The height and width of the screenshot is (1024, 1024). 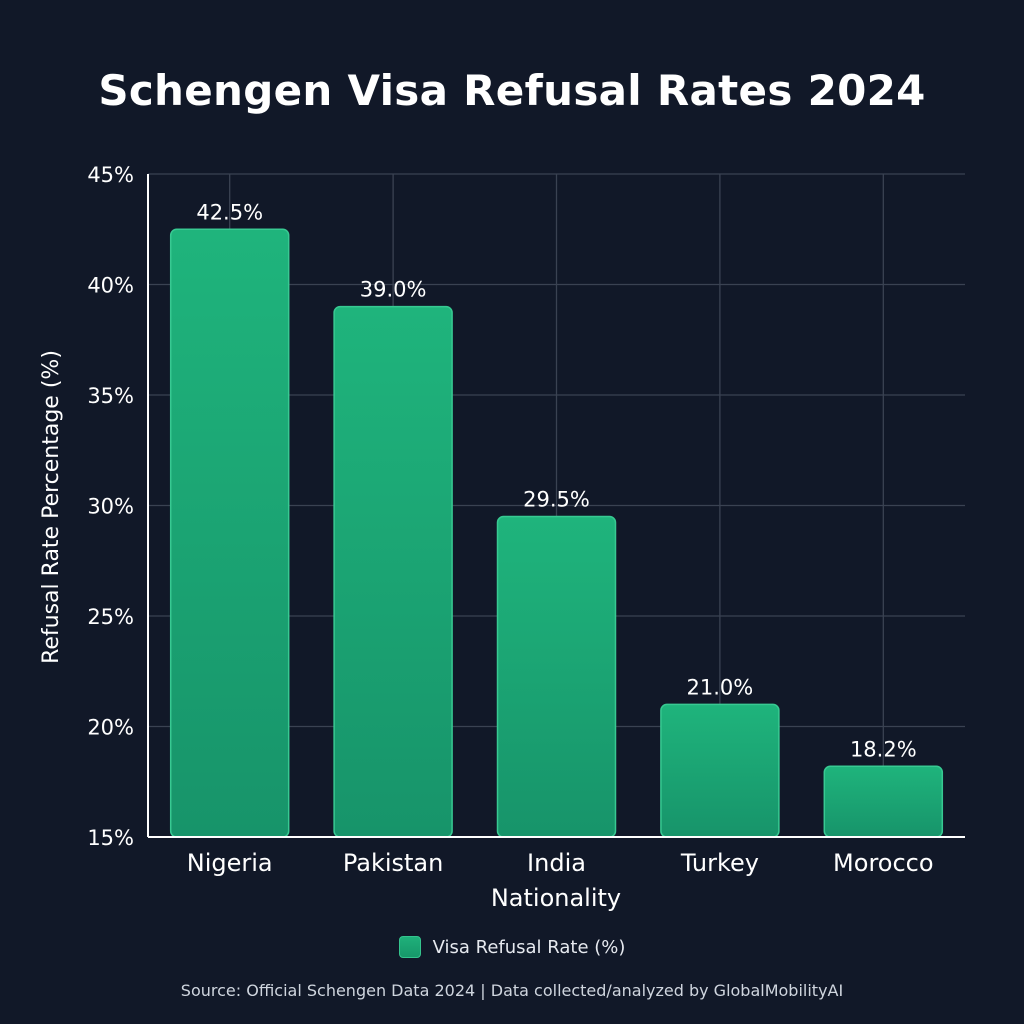 I want to click on y-tick-label: 15%, so click(x=110, y=838).